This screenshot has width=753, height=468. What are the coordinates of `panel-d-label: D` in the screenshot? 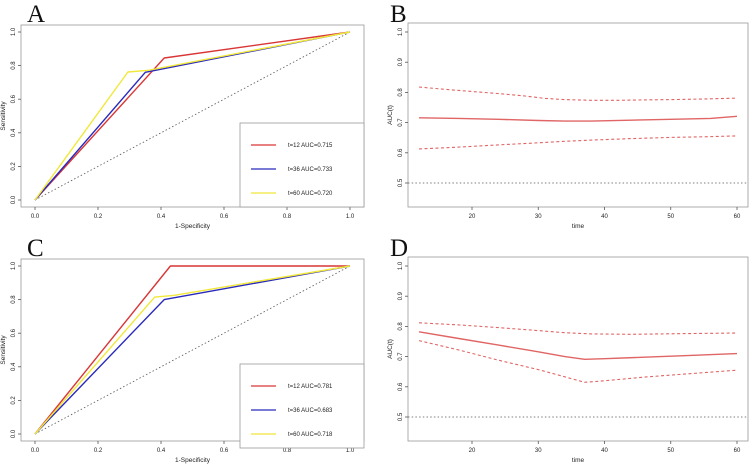 It's located at (399, 248).